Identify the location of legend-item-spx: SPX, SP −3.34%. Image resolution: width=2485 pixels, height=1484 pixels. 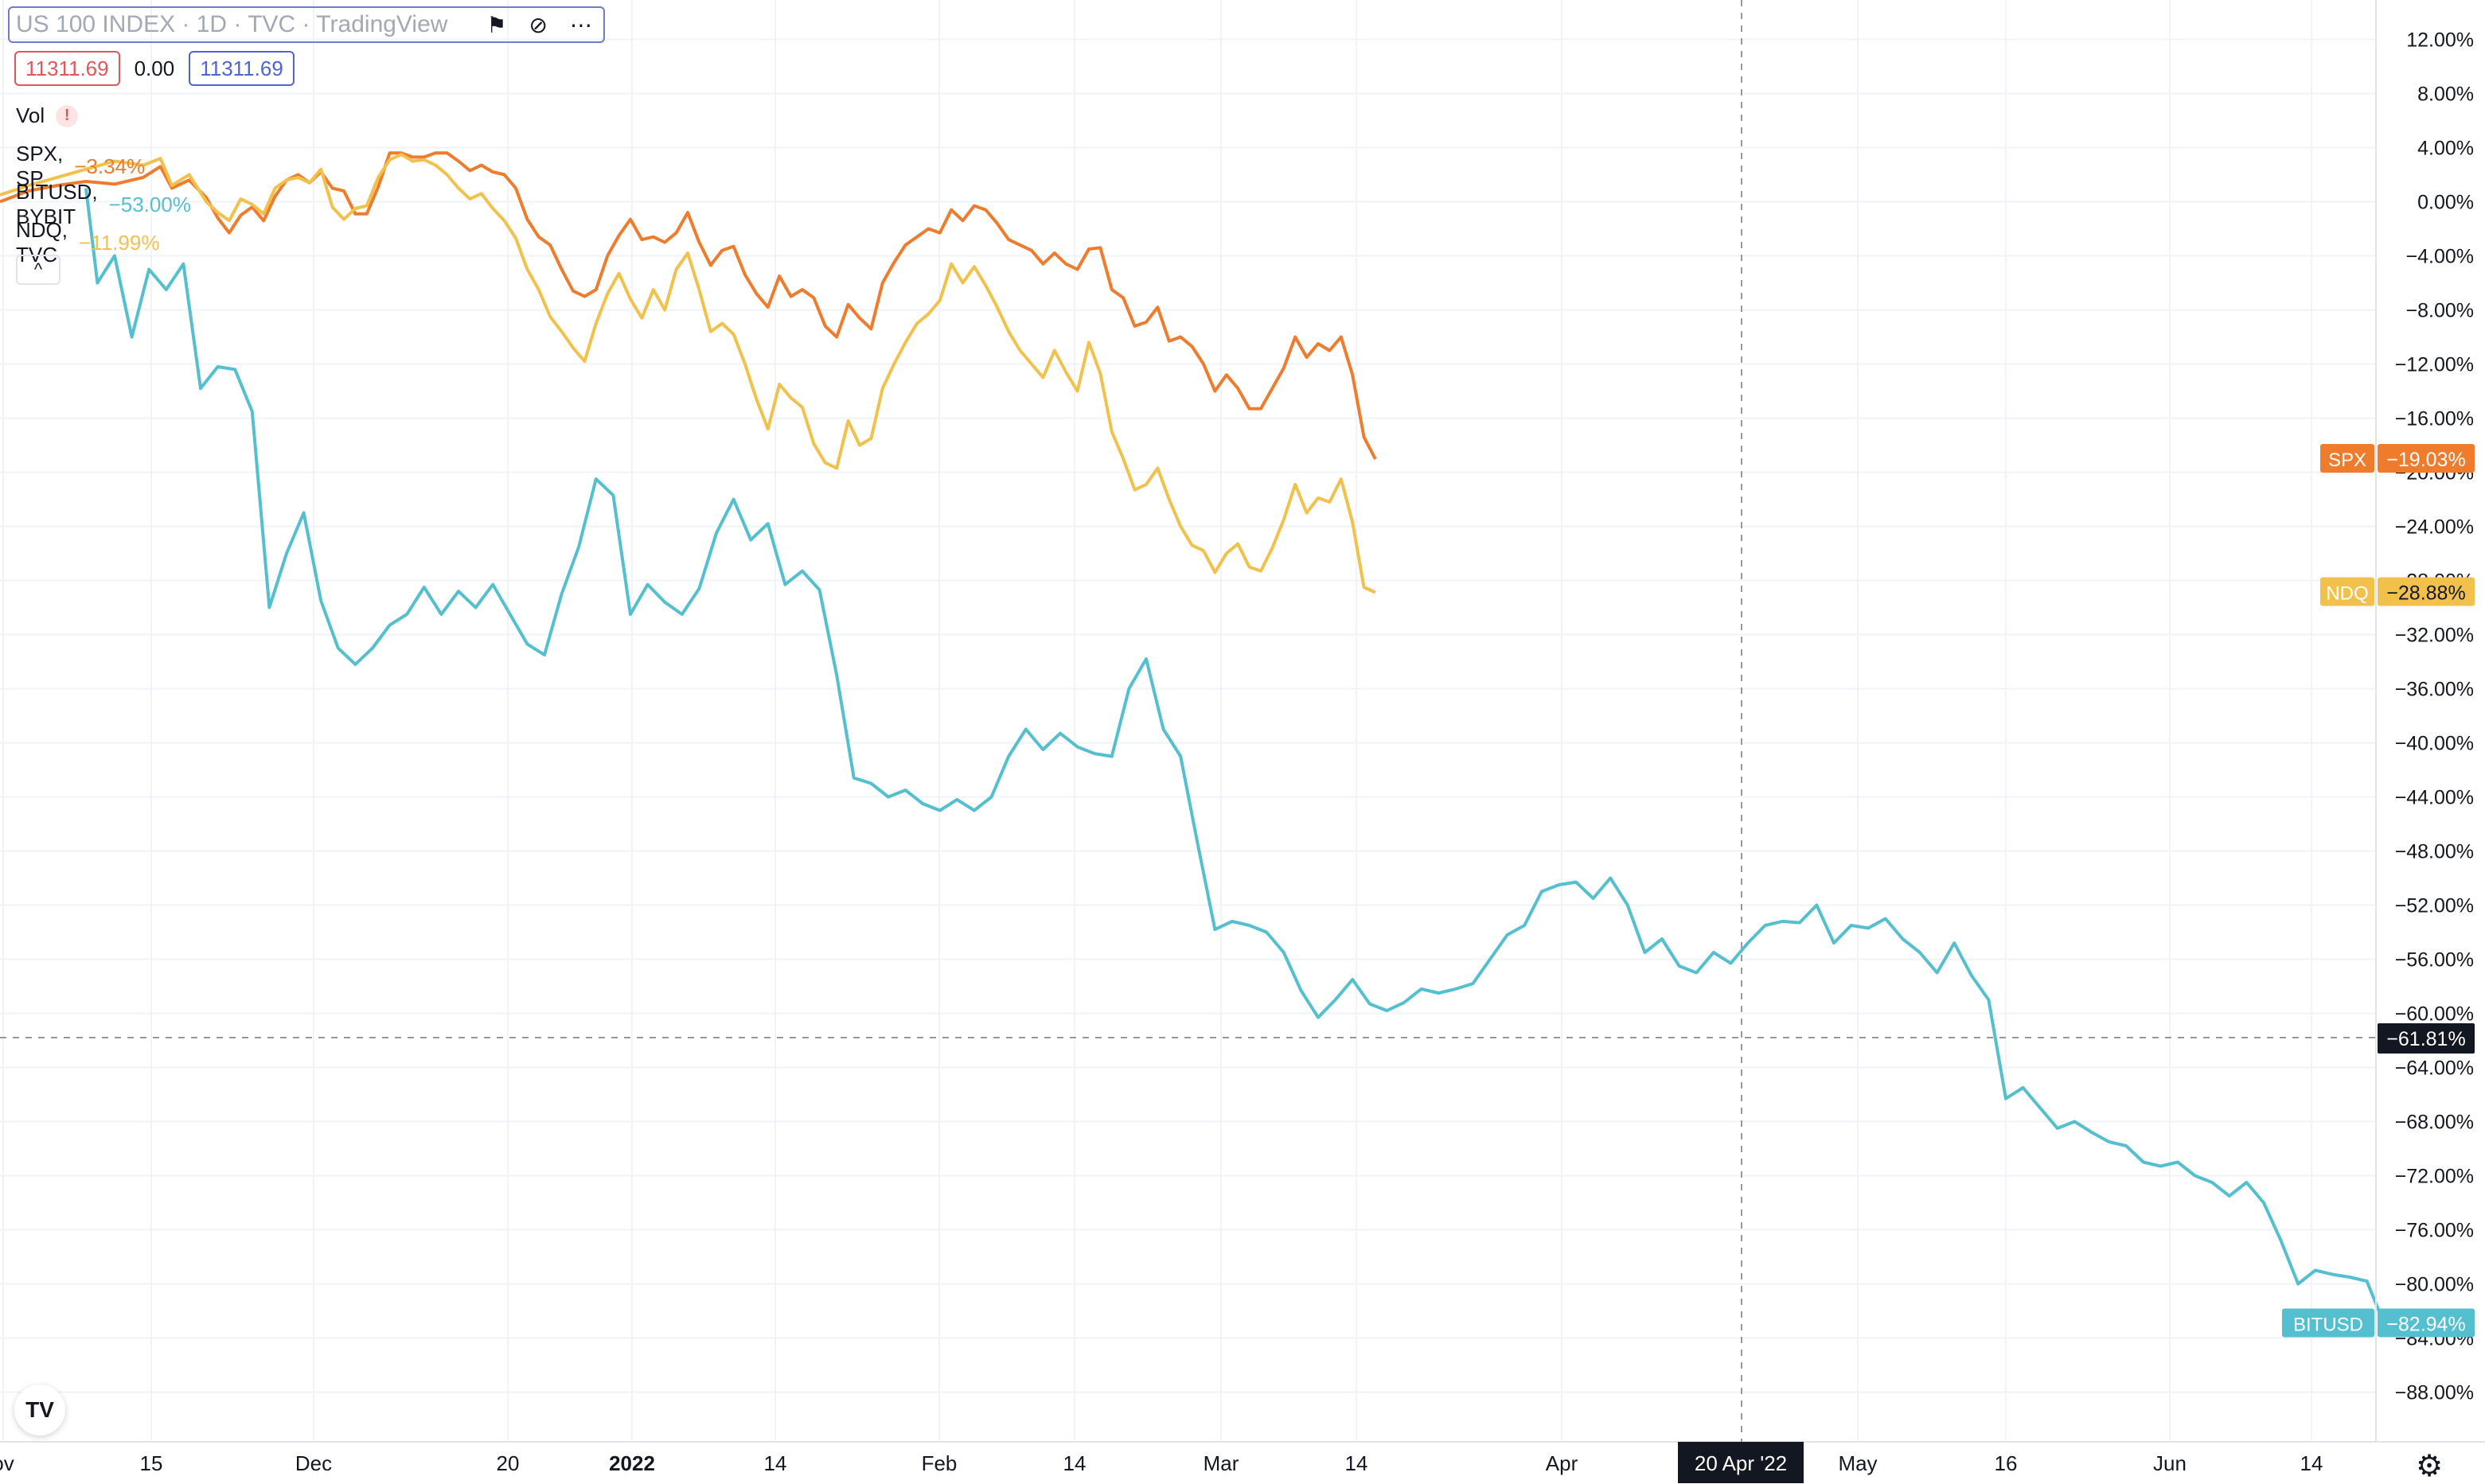
(80, 166).